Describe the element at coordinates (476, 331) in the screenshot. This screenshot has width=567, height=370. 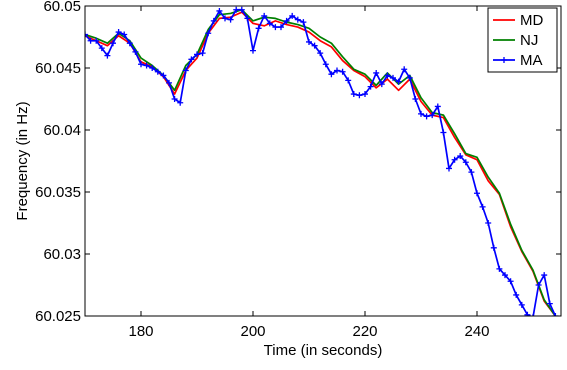
I see `x-tick-label: 240` at that location.